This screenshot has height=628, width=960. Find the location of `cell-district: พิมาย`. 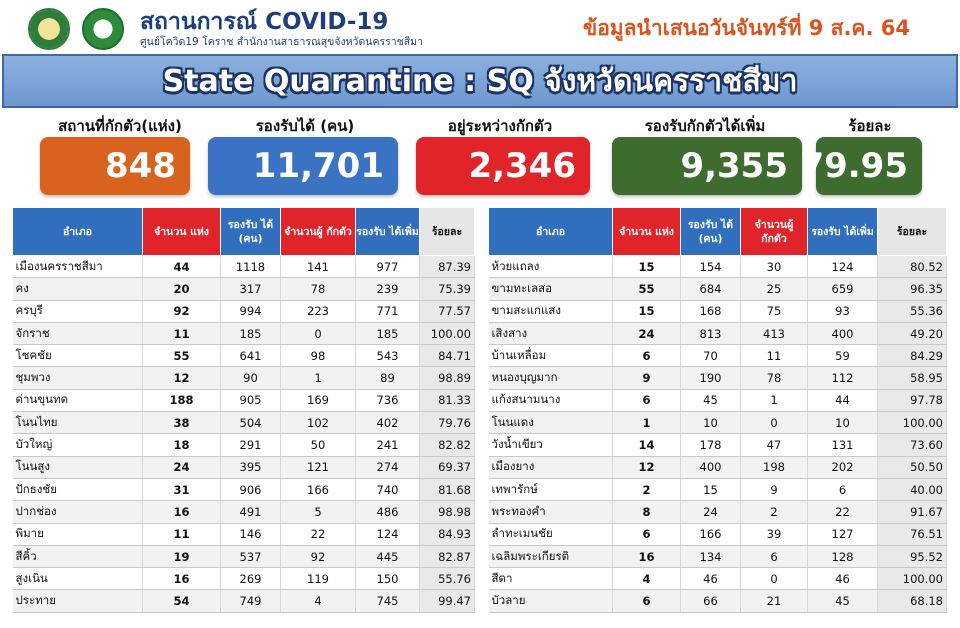

cell-district: พิมาย is located at coordinates (77, 534).